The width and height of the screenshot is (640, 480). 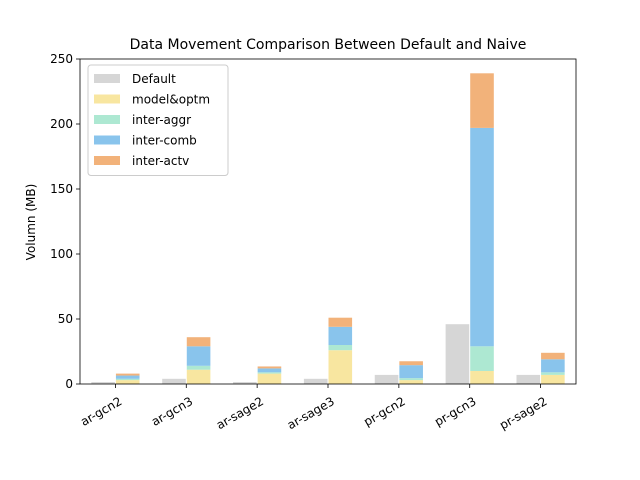 I want to click on bar-inter-comb-ar-sage3, so click(x=340, y=335).